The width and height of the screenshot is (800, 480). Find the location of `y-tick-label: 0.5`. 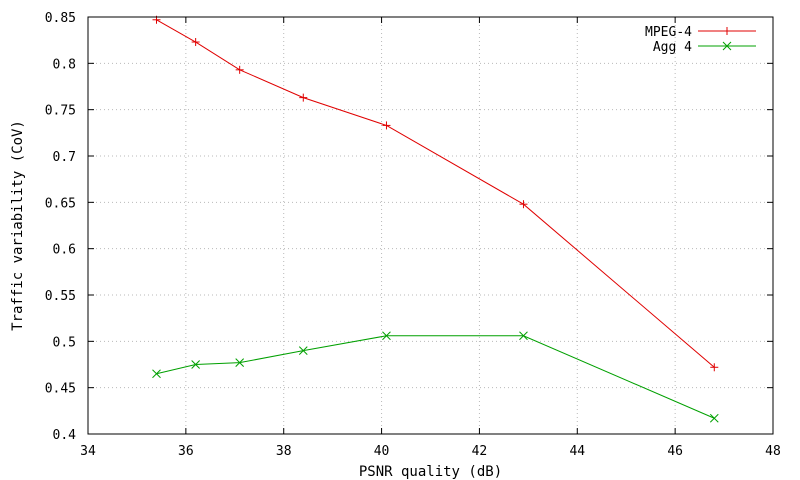

y-tick-label: 0.5 is located at coordinates (64, 342).